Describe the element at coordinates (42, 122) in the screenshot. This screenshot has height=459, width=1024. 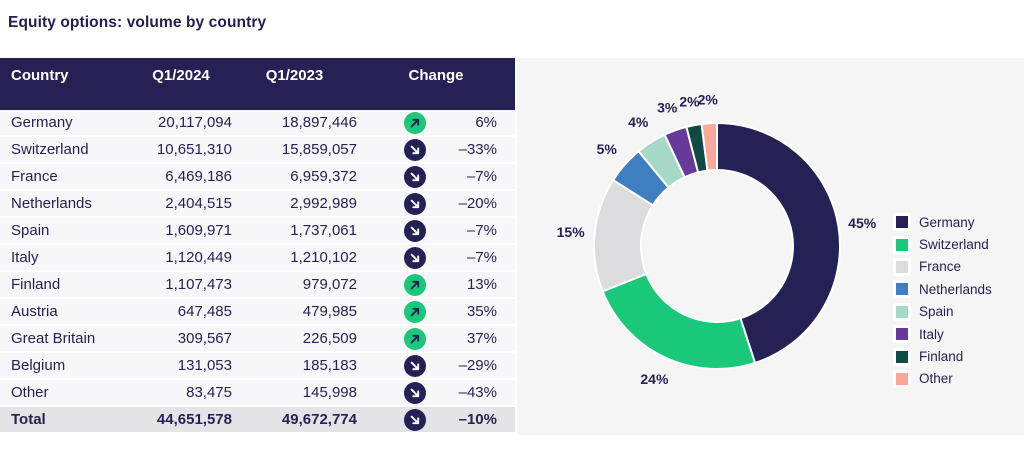
I see `cell-country: Germany` at that location.